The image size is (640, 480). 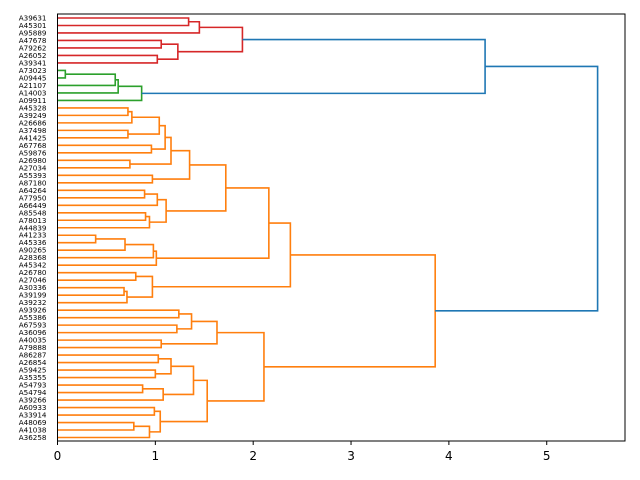 What do you see at coordinates (33, 355) in the screenshot?
I see `leaf-label: A86287` at bounding box center [33, 355].